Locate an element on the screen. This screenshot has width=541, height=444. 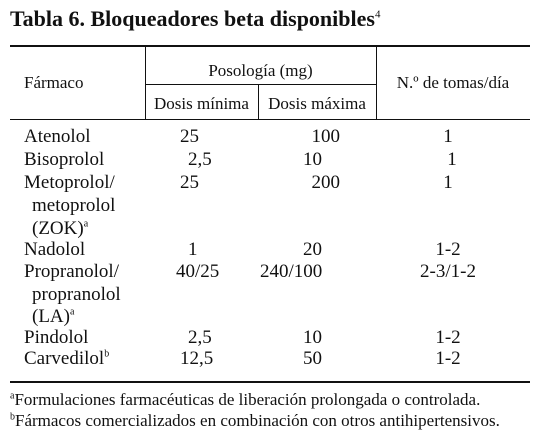
header-tomas: N.º de tomas/día is located at coordinates (453, 82).